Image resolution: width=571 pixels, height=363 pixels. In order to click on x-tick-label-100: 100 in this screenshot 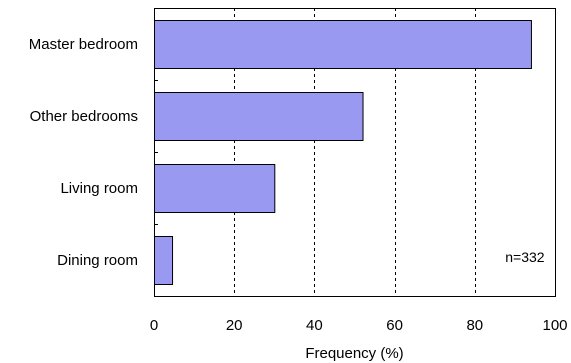, I will do `click(554, 325)`.